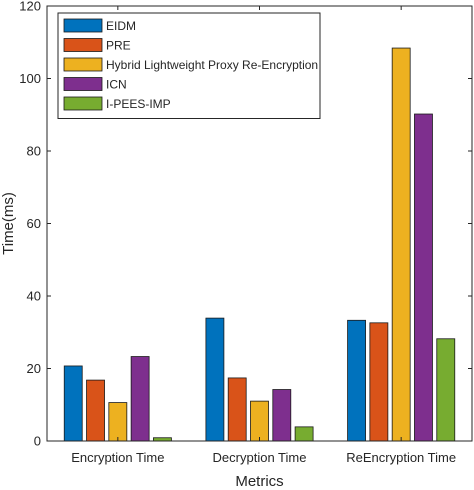  I want to click on legend-label: PRE, so click(118, 46).